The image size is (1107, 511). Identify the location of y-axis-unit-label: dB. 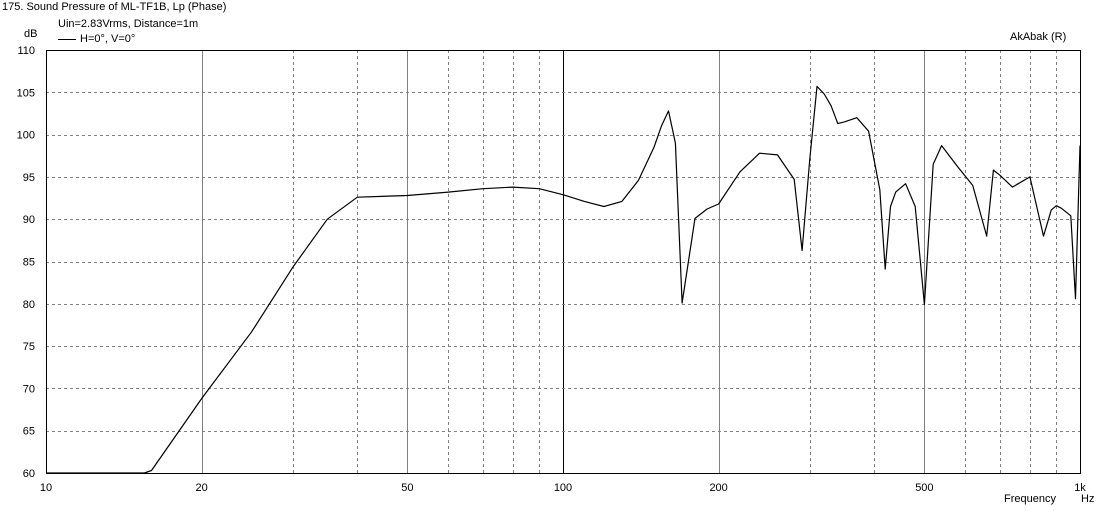
(31, 34).